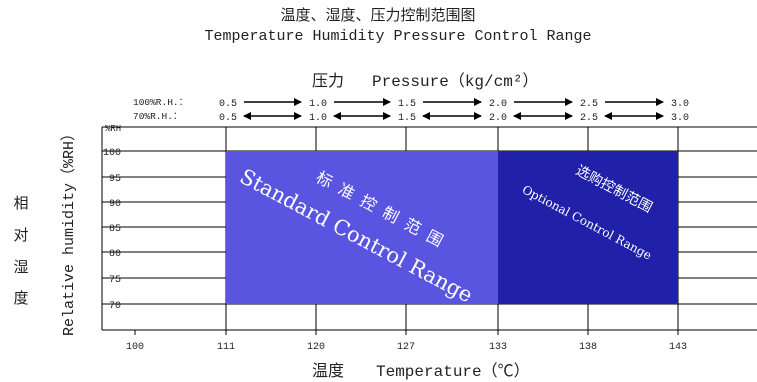 The image size is (757, 382). I want to click on x-tick-label: 133, so click(498, 347).